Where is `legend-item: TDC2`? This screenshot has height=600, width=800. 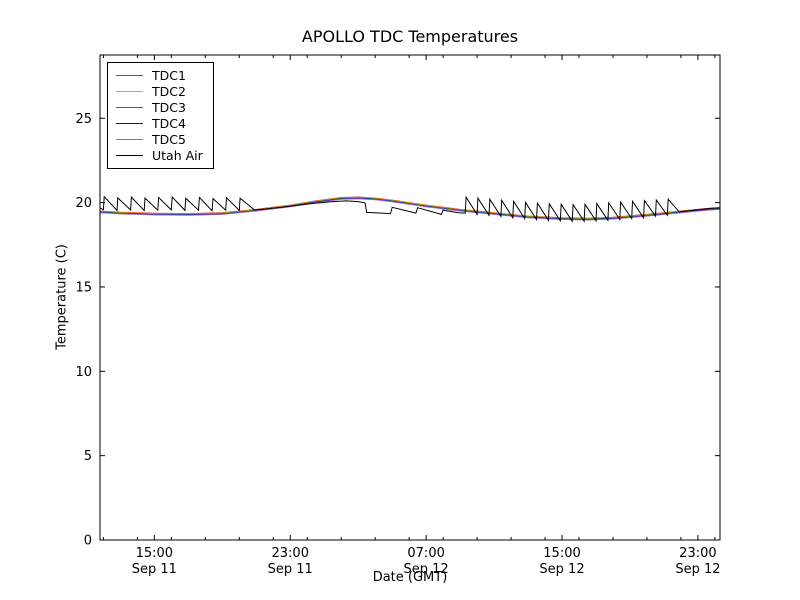 legend-item: TDC2 is located at coordinates (159, 91).